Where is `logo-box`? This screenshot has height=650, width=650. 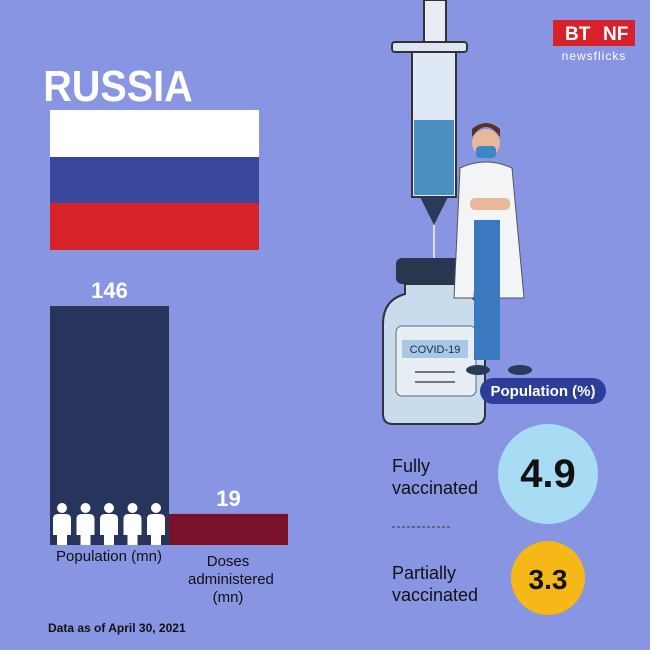
logo-box is located at coordinates (594, 33).